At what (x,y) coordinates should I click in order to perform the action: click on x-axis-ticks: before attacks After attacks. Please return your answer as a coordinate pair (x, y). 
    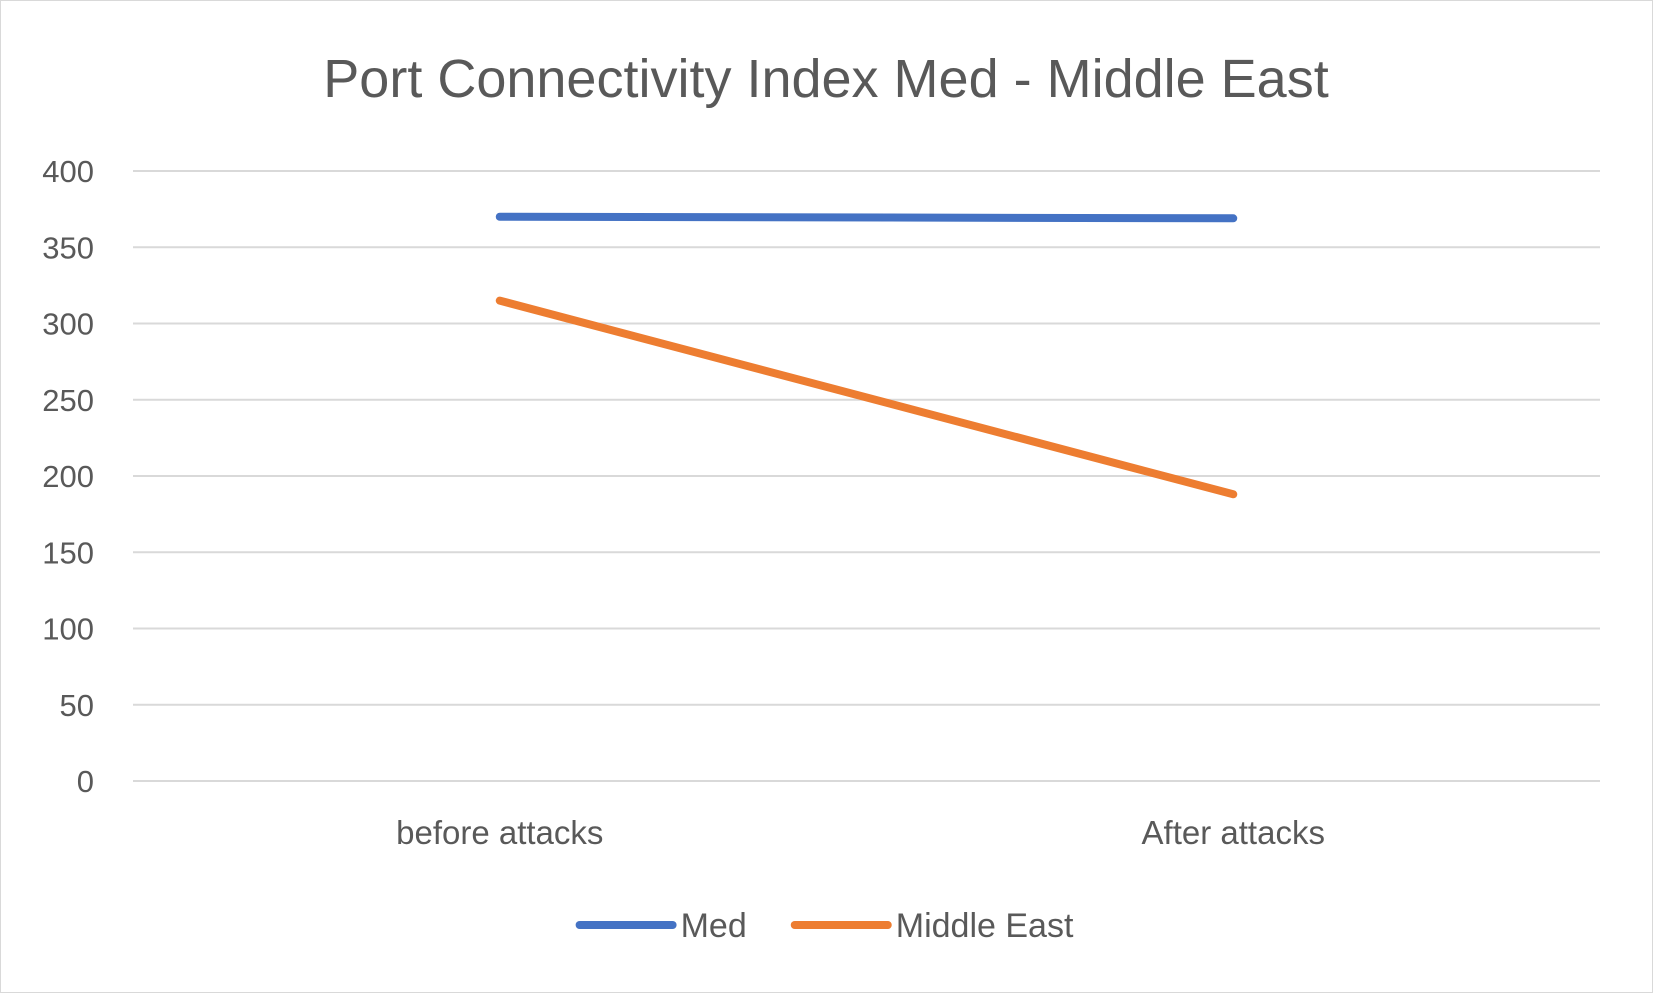
    Looking at the image, I should click on (860, 832).